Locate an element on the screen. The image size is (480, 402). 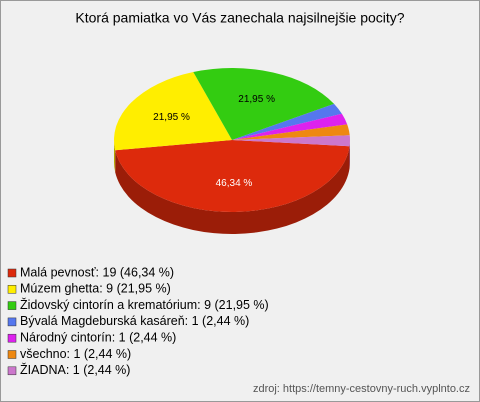
legend-label: všechno: 1 (2,44 %) is located at coordinates (75, 354).